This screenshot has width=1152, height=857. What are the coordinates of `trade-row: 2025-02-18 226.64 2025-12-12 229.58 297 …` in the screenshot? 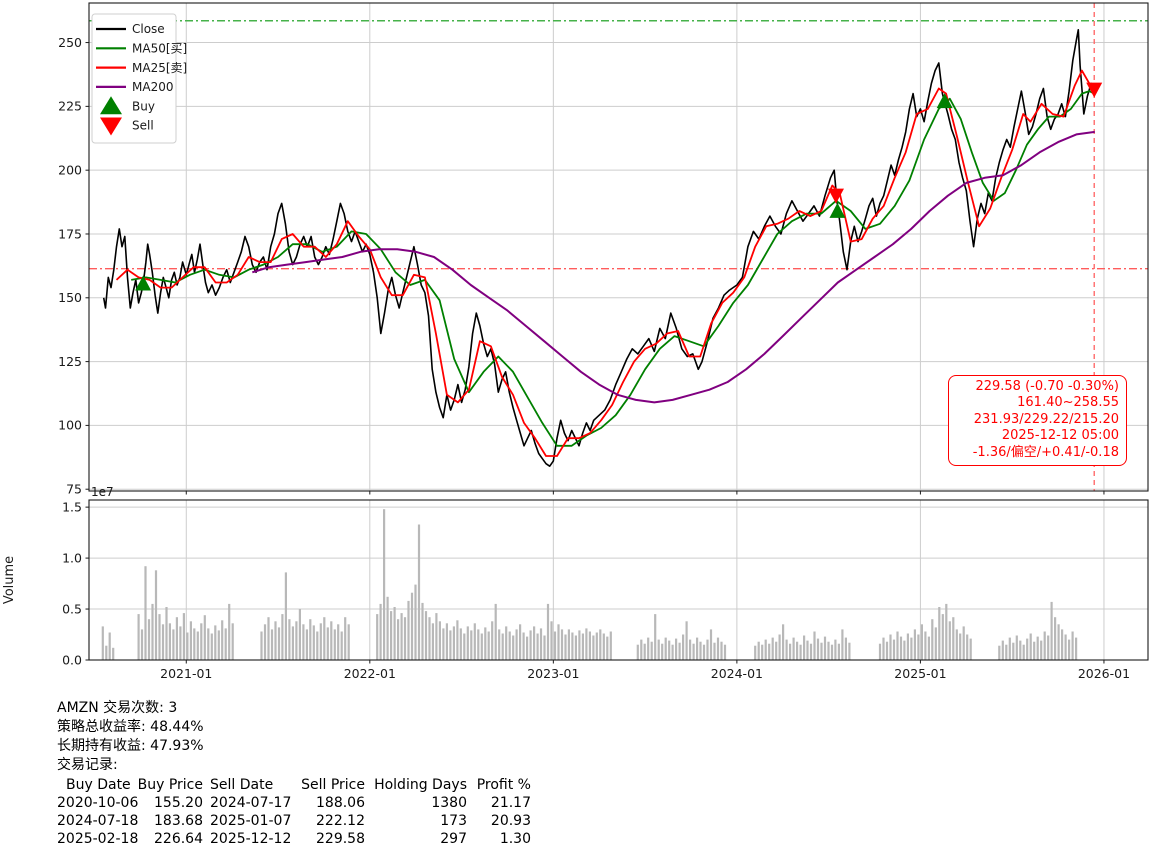 It's located at (294, 839).